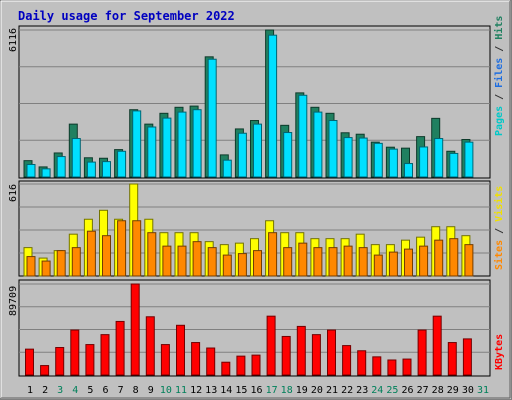 The height and width of the screenshot is (400, 512). What do you see at coordinates (211, 390) in the screenshot?
I see `day-label: 13` at bounding box center [211, 390].